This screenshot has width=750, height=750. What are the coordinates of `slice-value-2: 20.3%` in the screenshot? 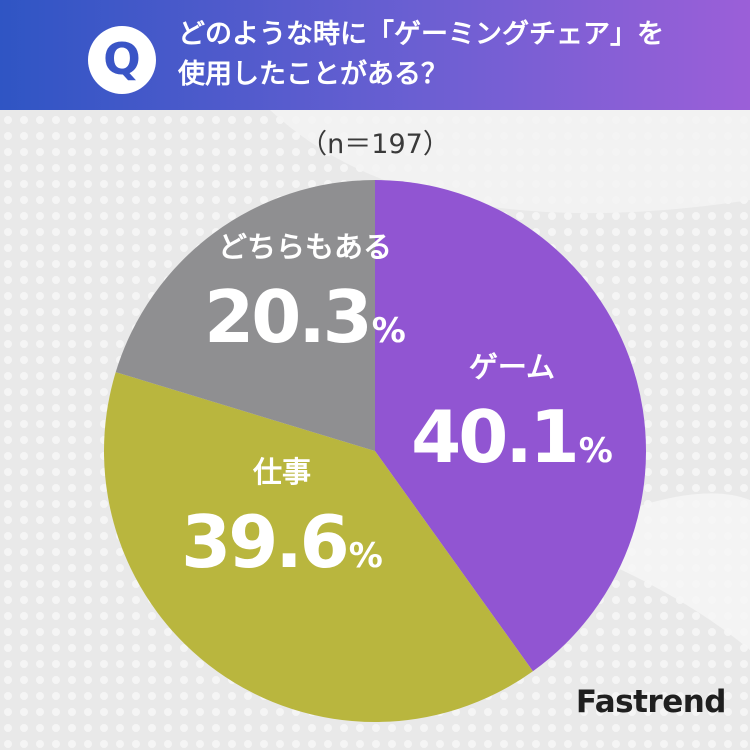 It's located at (305, 317).